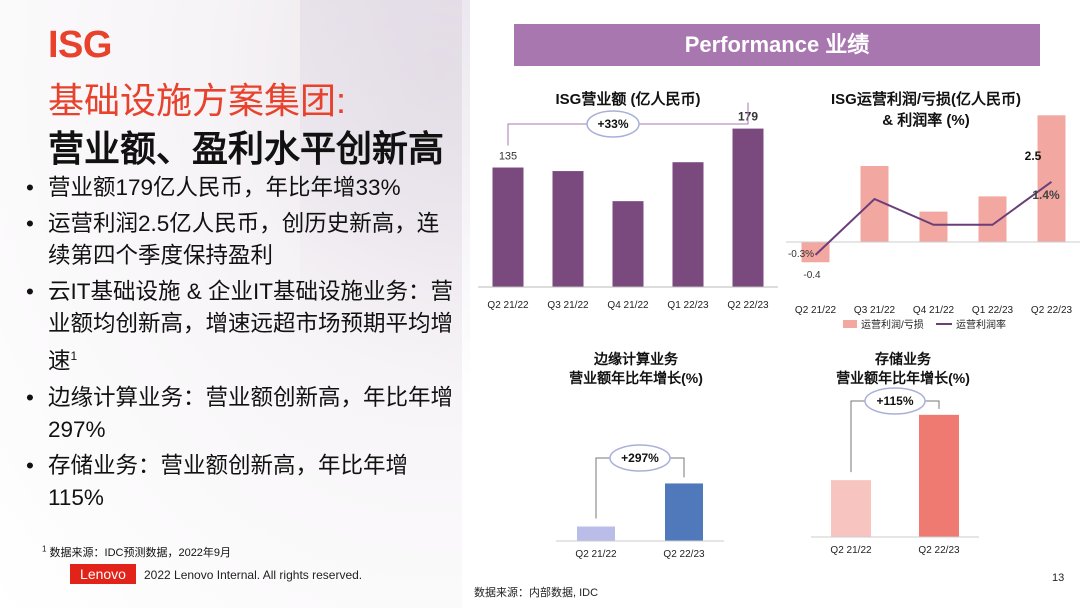 The height and width of the screenshot is (608, 1080). What do you see at coordinates (903, 359) in the screenshot?
I see `chart-title-line1: 存储业务` at bounding box center [903, 359].